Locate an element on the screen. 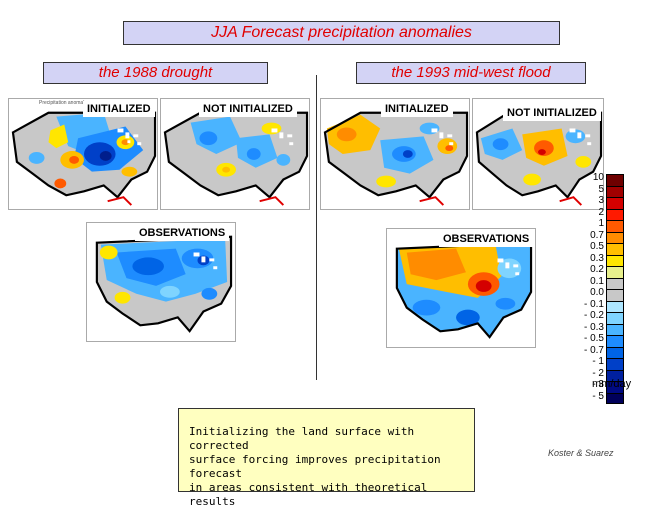  legend-label: 0.5 is located at coordinates (597, 246).